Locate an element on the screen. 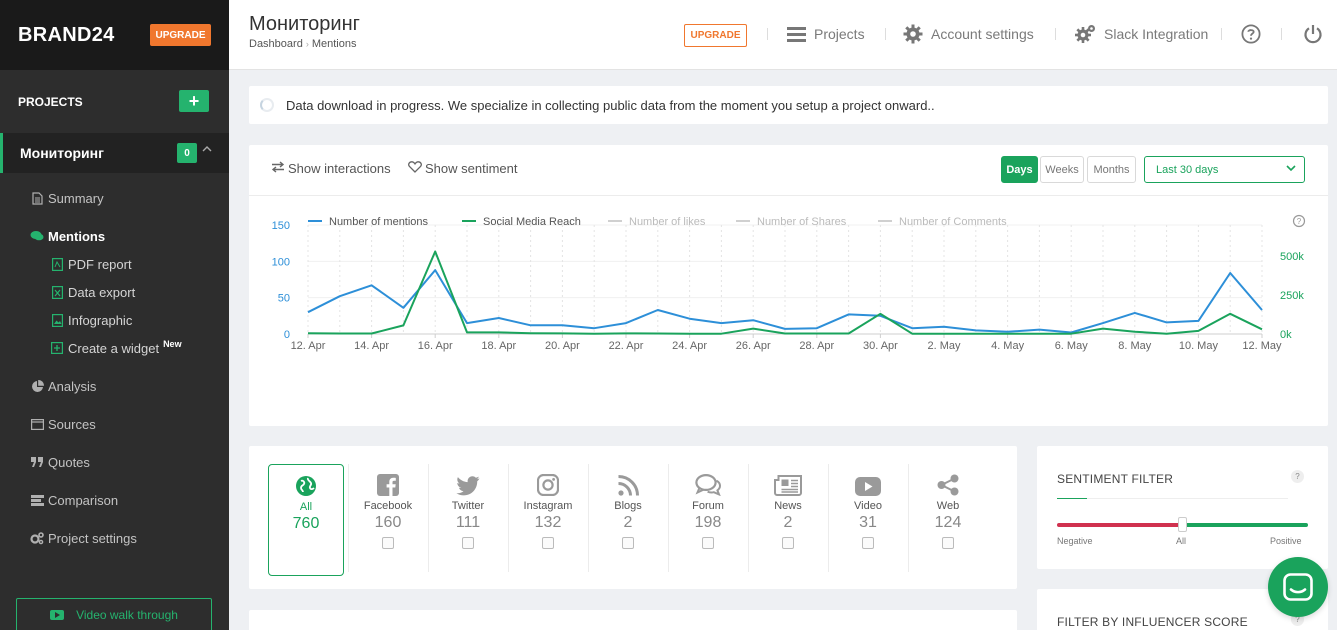 The width and height of the screenshot is (1337, 630). sentiment-slider-handle is located at coordinates (1182, 524).